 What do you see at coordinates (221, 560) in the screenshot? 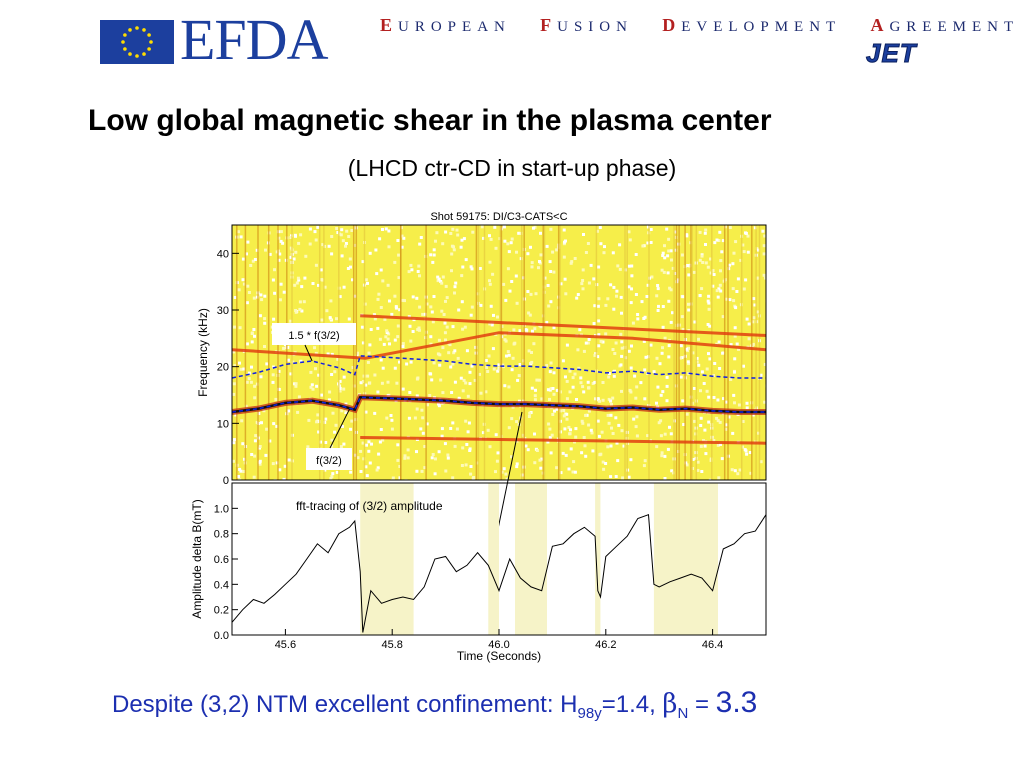
I see `y-tick-label: 0.6` at bounding box center [221, 560].